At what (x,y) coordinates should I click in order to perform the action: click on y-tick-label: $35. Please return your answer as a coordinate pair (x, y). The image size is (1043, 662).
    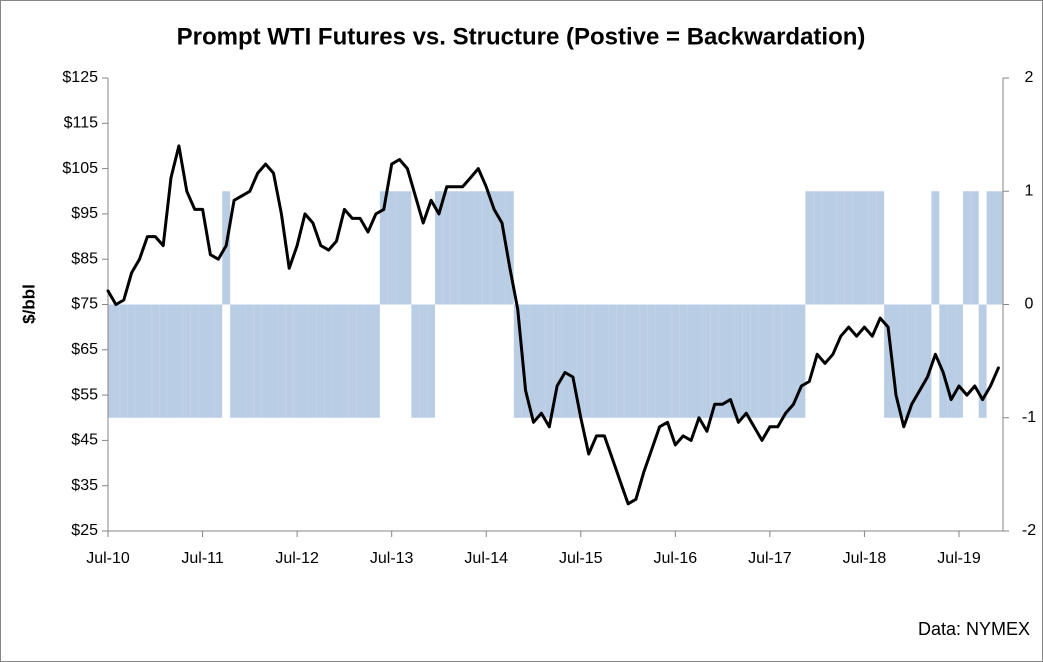
    Looking at the image, I should click on (84, 485).